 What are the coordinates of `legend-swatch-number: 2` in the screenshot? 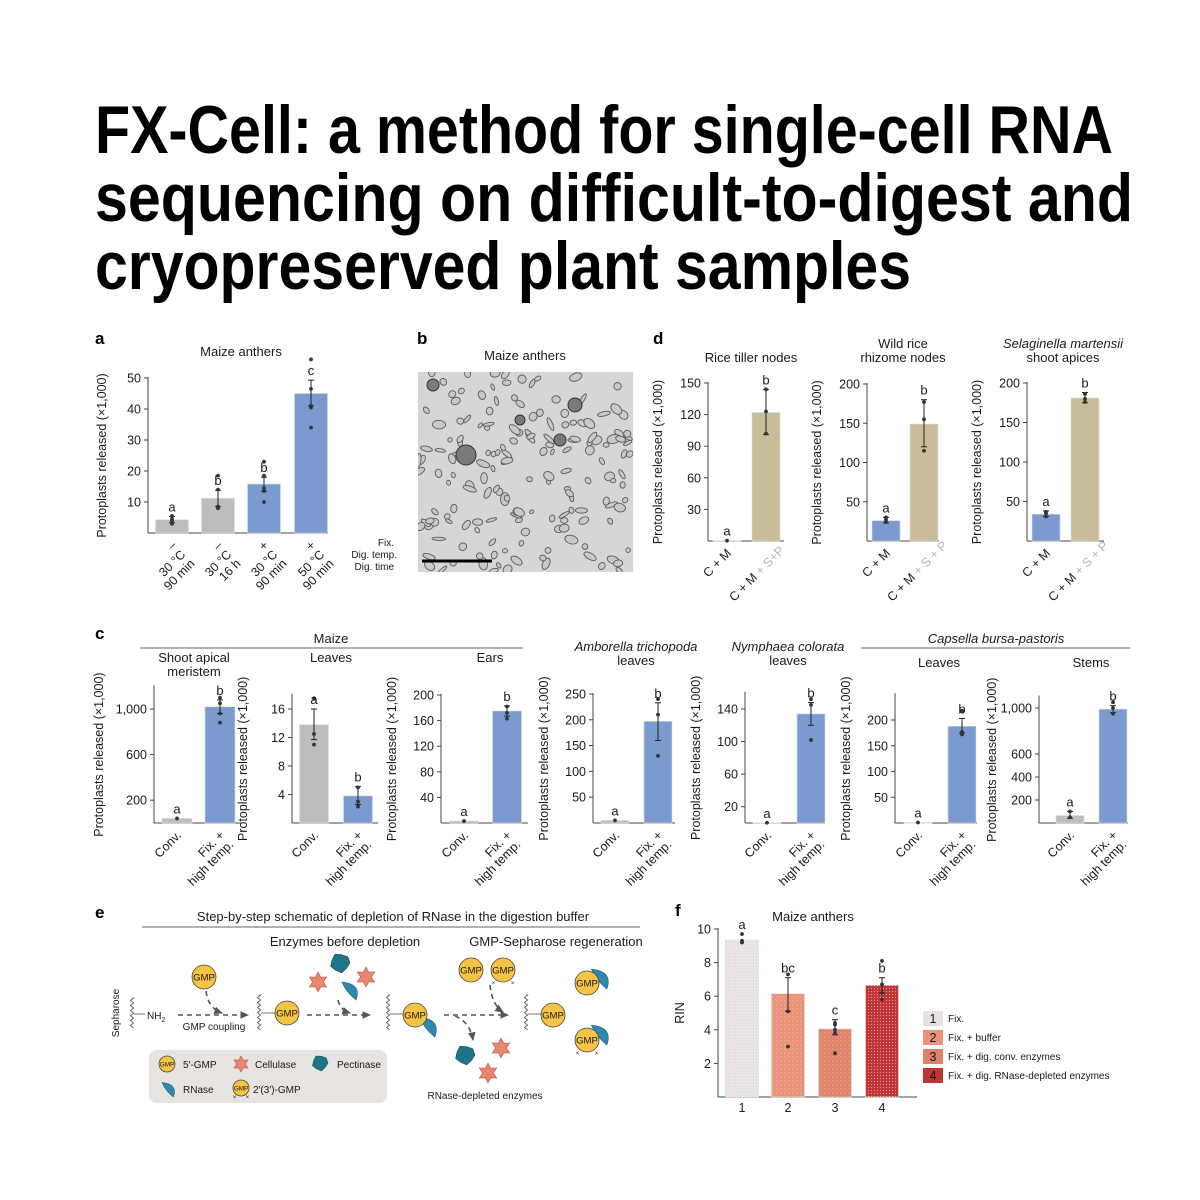 It's located at (933, 1038).